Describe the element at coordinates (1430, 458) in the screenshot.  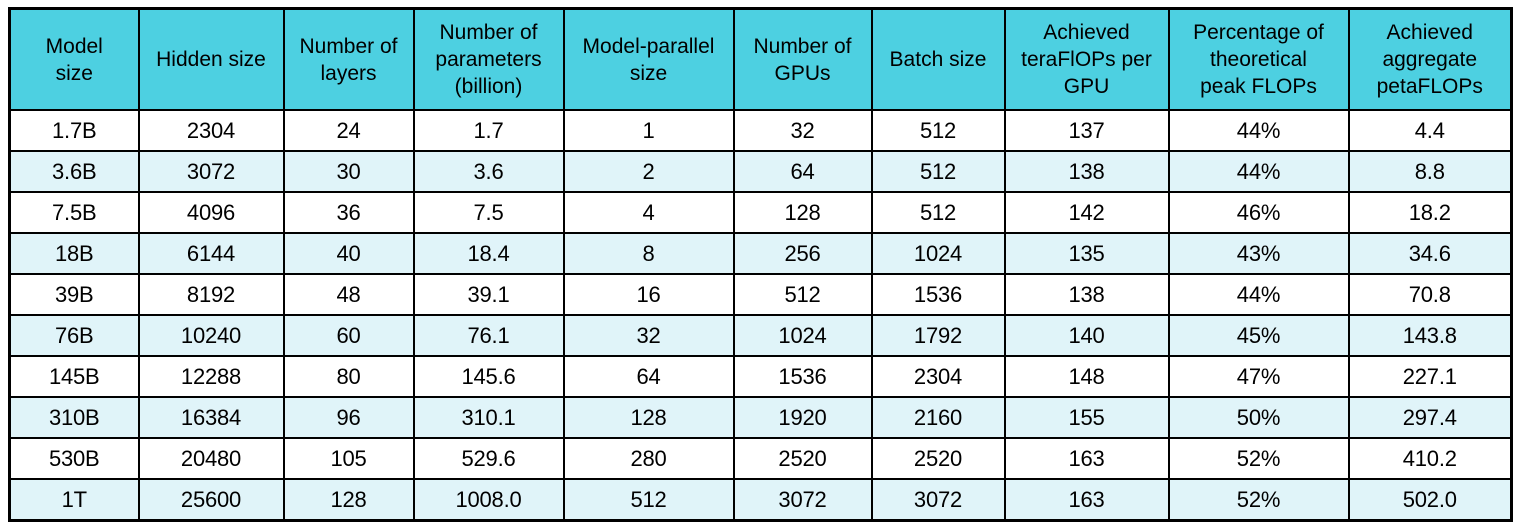
I see `table-cell: 410.2` at that location.